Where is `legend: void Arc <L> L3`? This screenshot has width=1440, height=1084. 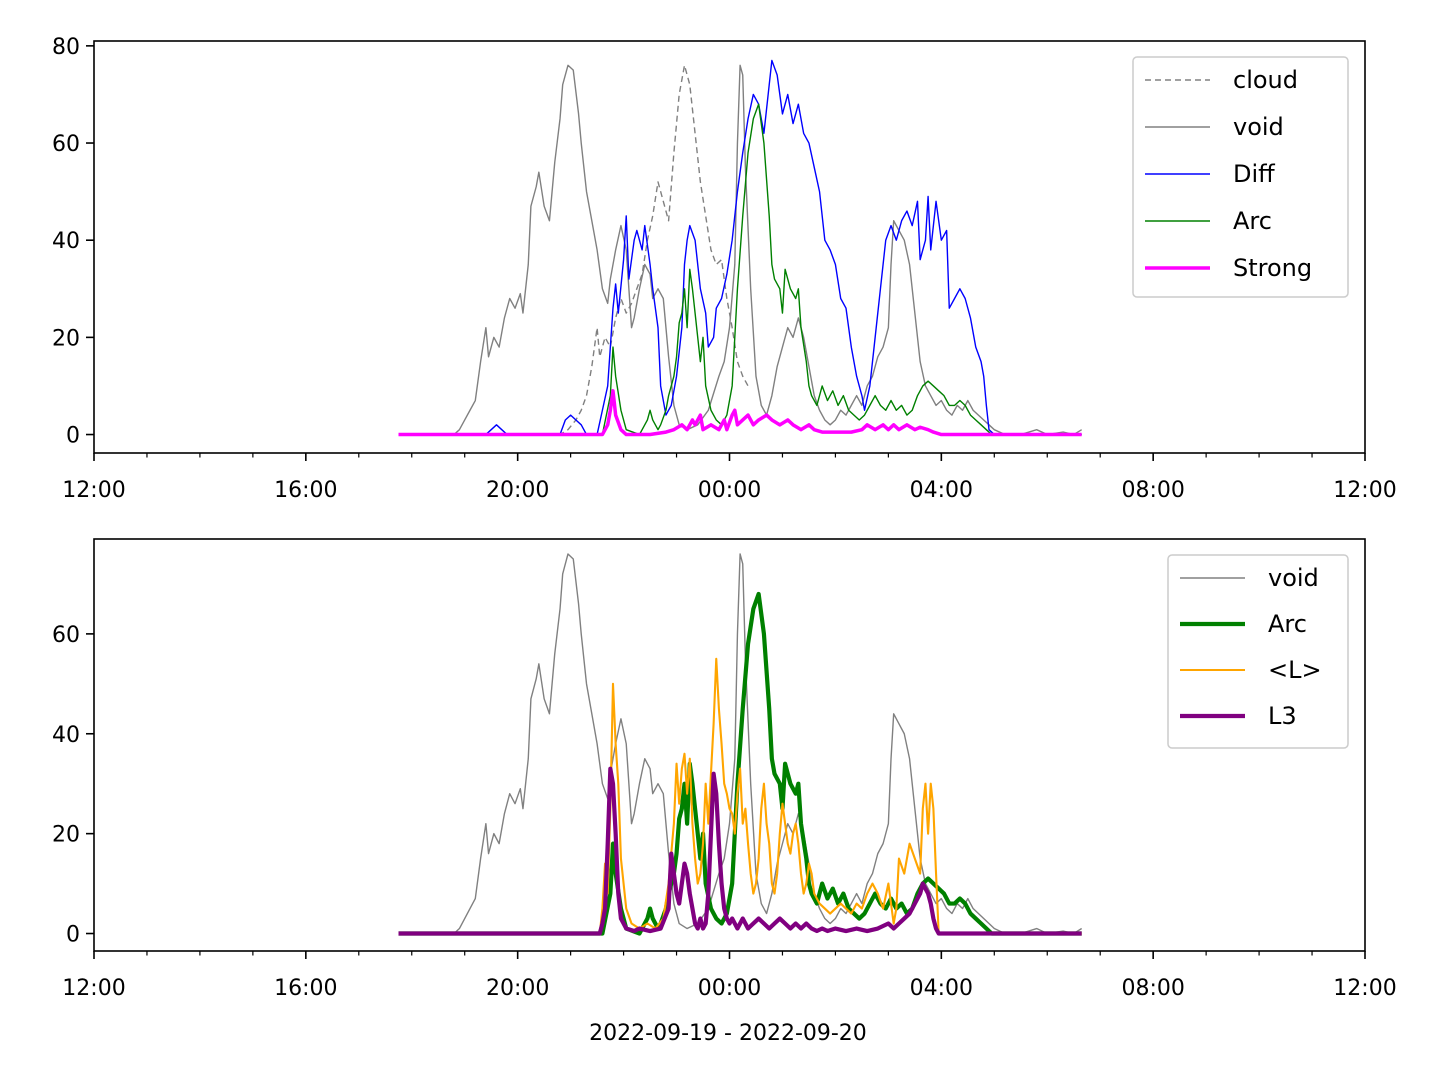 legend: void Arc <L> L3 is located at coordinates (1258, 651).